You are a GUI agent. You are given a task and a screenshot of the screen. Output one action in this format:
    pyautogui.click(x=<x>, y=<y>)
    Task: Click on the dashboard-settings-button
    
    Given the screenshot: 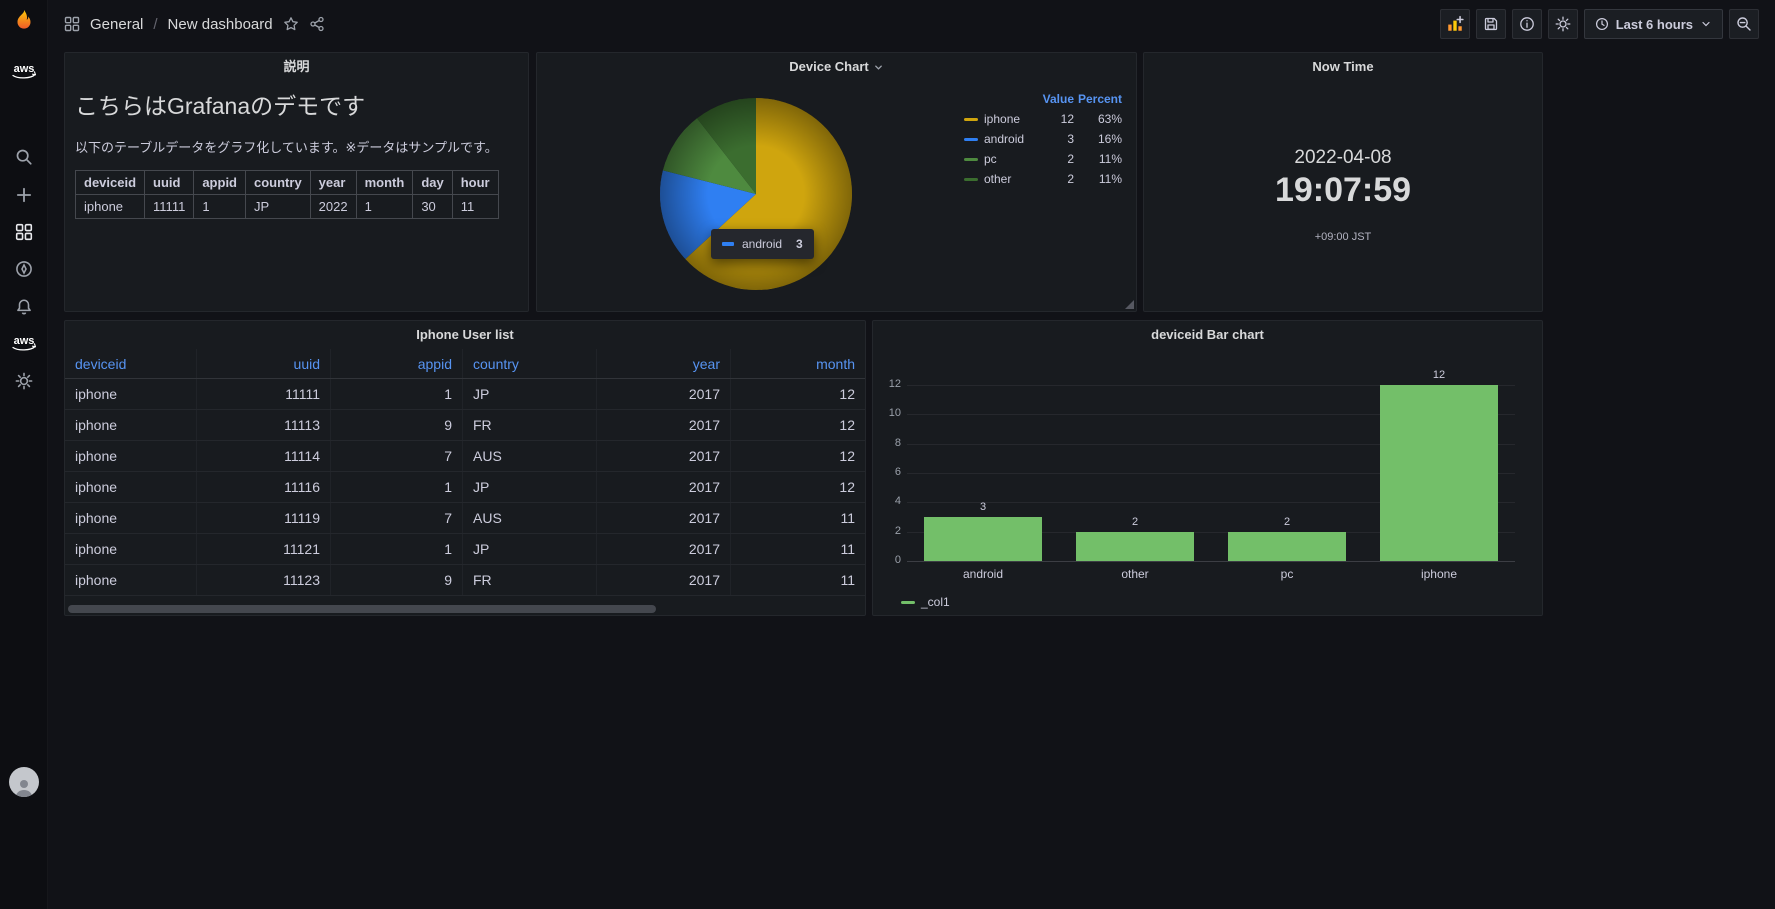 What is the action you would take?
    pyautogui.click(x=1562, y=24)
    